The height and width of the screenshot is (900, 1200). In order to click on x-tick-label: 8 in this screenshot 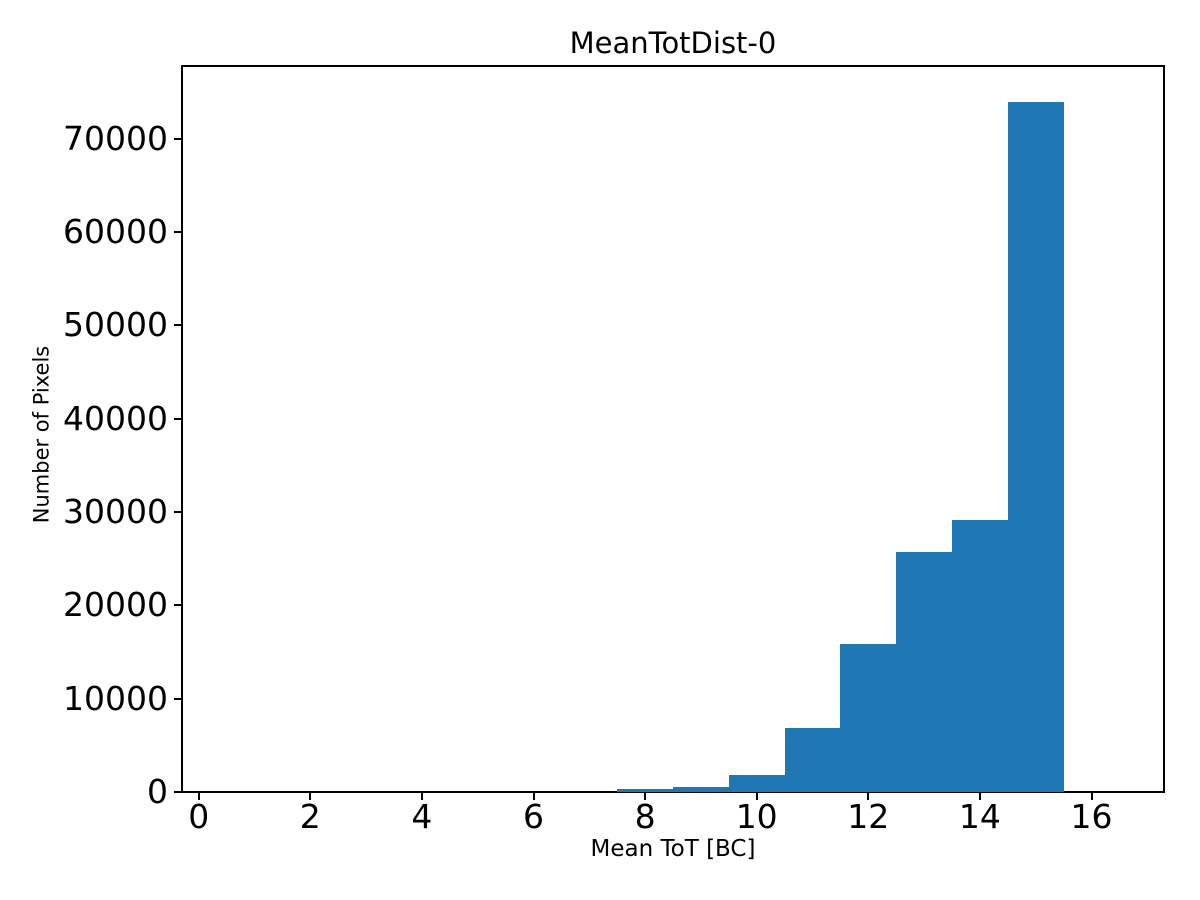, I will do `click(645, 816)`.